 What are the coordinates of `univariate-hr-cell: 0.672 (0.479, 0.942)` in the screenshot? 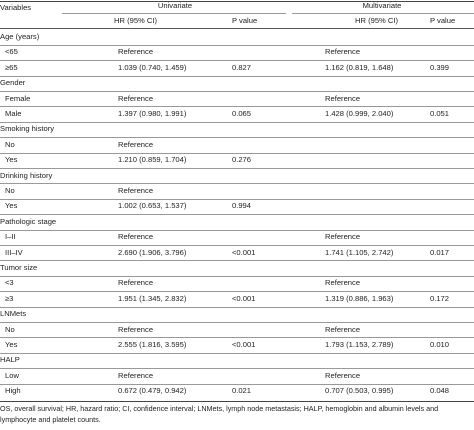 It's located at (152, 391).